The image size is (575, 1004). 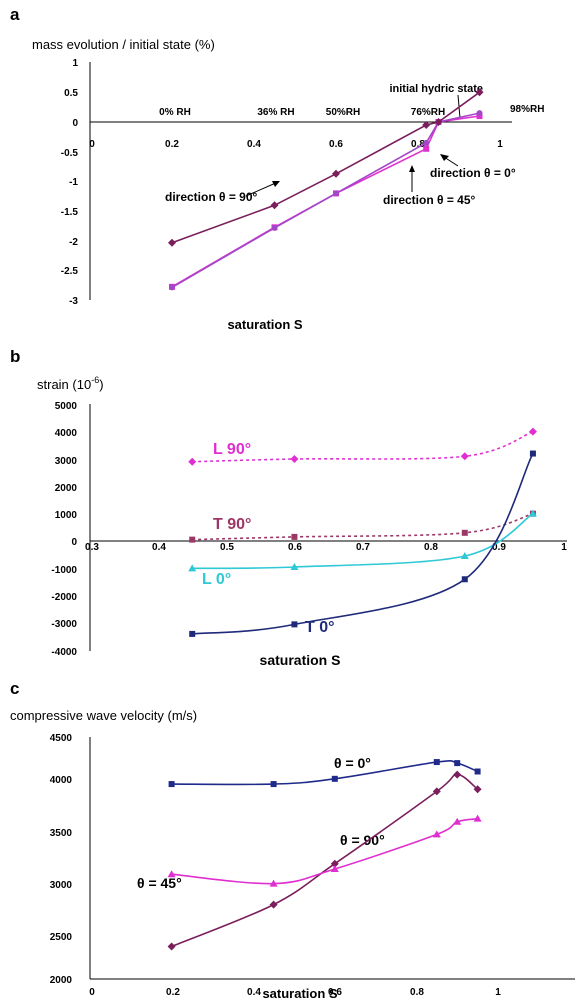 I want to click on panel-c-xticks: 0 0.2 0.4 0.6 0.8 1, so click(x=295, y=992).